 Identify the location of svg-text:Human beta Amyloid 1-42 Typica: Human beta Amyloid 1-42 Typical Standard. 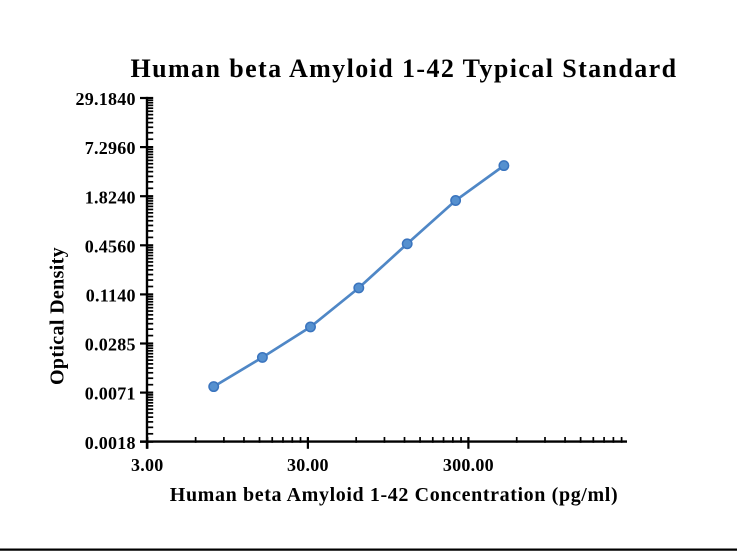
(404, 68).